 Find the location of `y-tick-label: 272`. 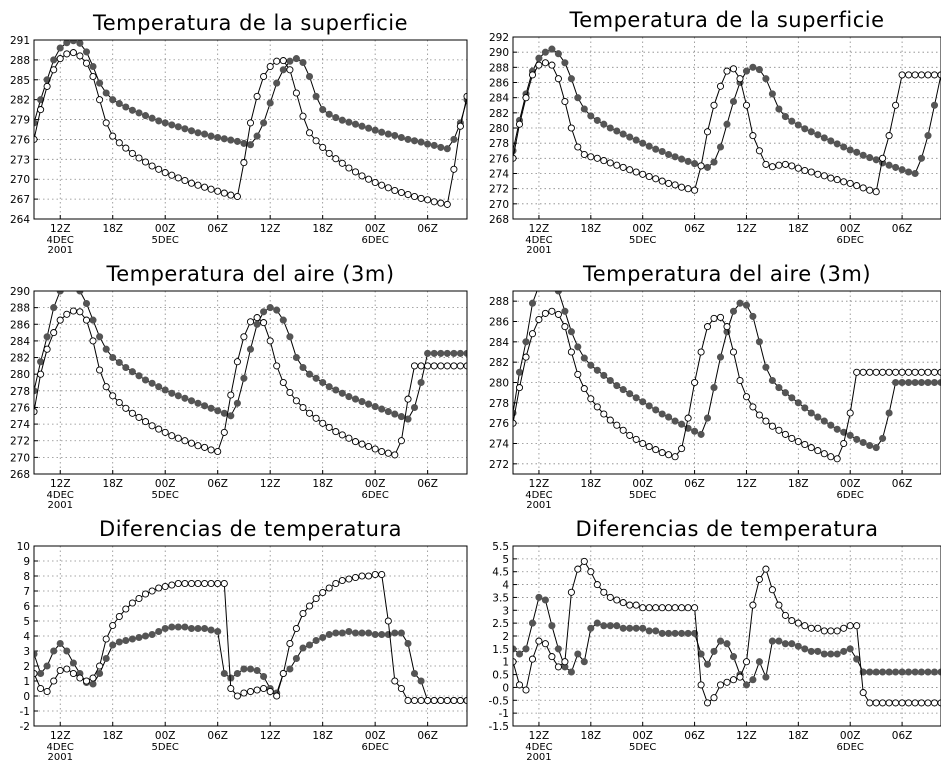

y-tick-label: 272 is located at coordinates (499, 190).